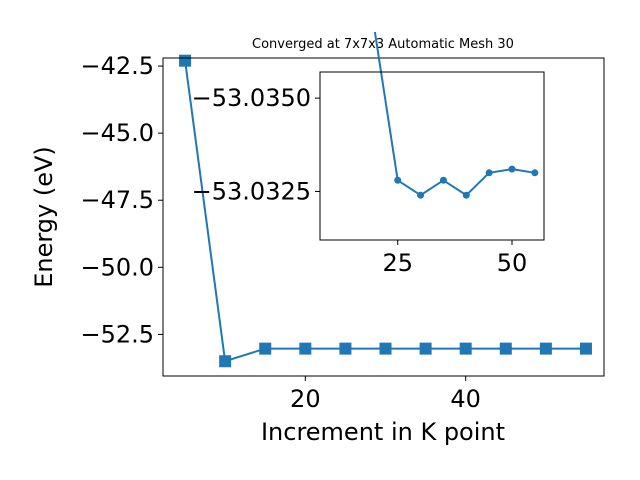 This screenshot has width=640, height=480. What do you see at coordinates (383, 44) in the screenshot?
I see `chart-title: Converged at 7x7x3 Automatic Mesh 30` at bounding box center [383, 44].